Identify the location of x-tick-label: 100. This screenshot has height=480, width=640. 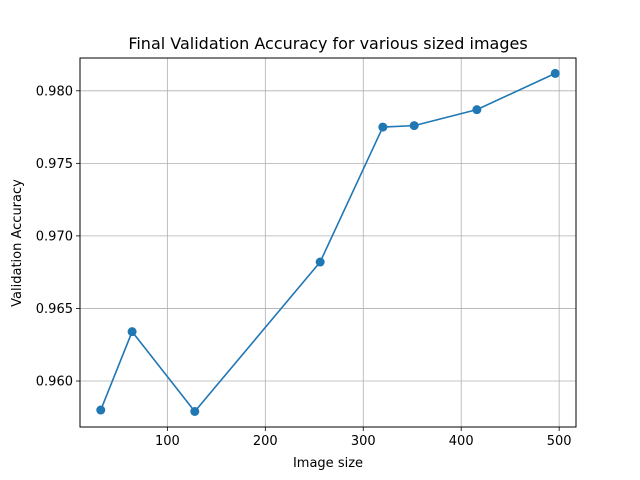
(167, 441).